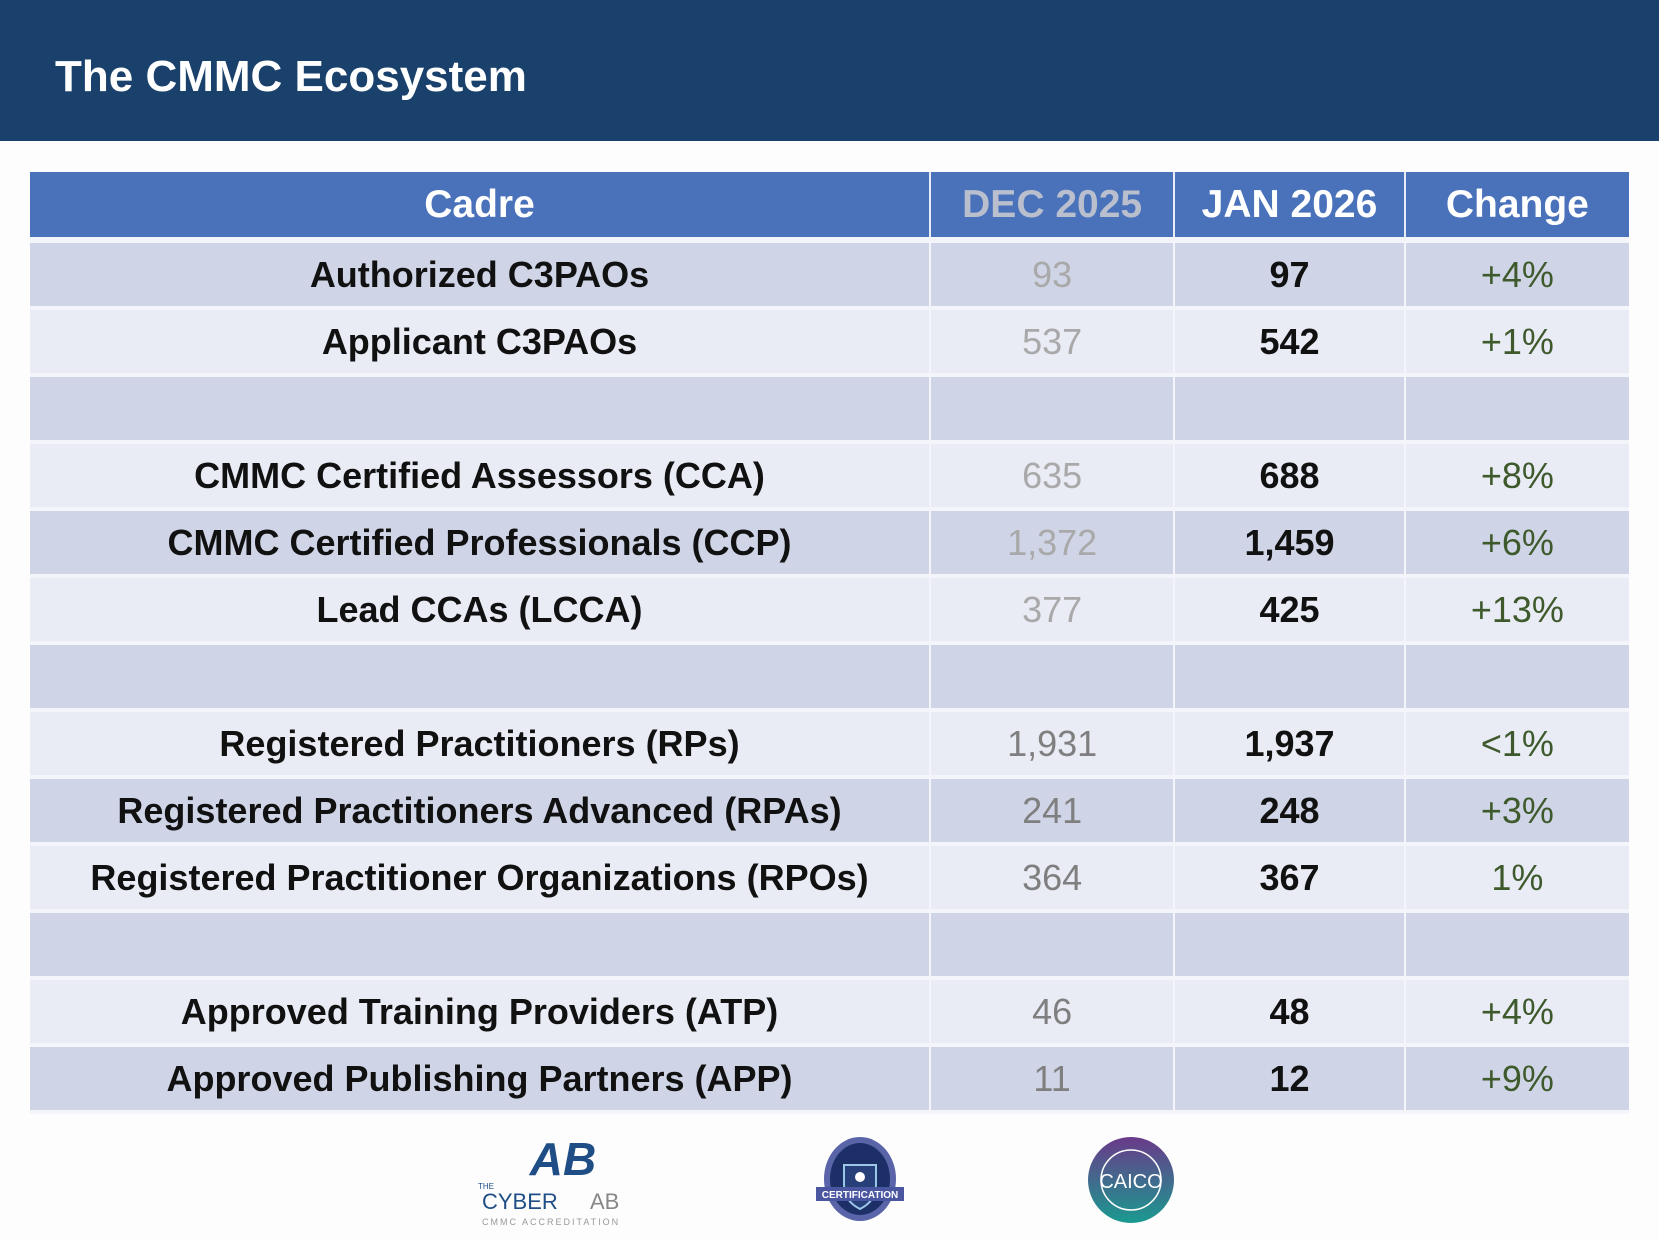 This screenshot has width=1659, height=1240. What do you see at coordinates (829, 70) in the screenshot?
I see `title-bar: The CMMC Ecosystem` at bounding box center [829, 70].